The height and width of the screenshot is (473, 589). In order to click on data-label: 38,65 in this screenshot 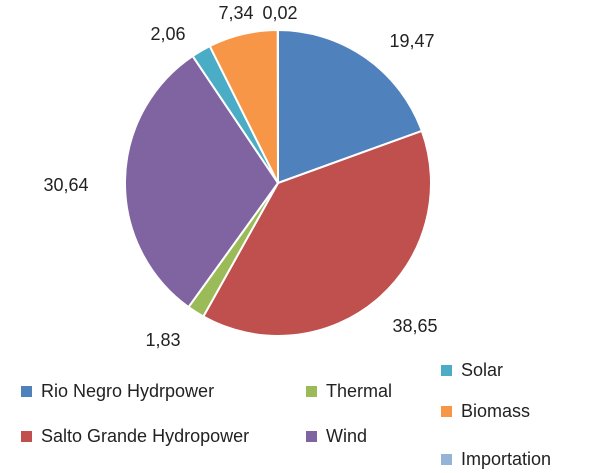, I will do `click(414, 326)`.